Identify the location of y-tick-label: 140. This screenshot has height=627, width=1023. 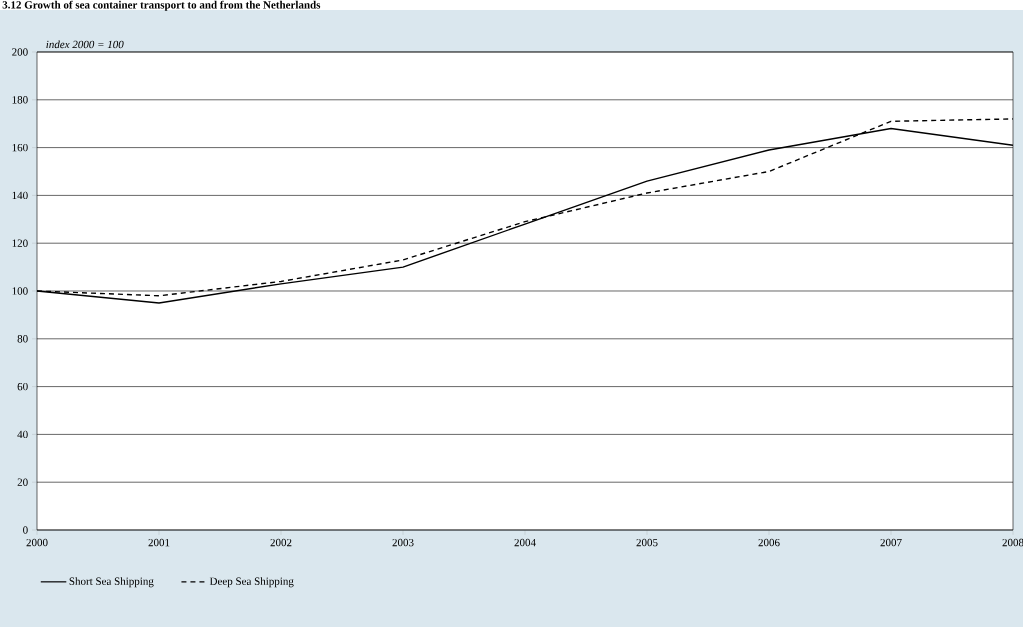
(20, 195).